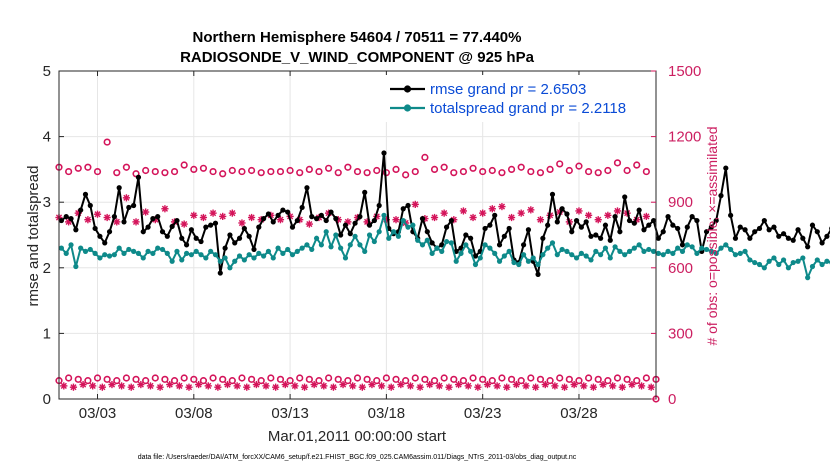 This screenshot has height=470, width=830. What do you see at coordinates (684, 71) in the screenshot?
I see `y2-tick-label: 1500` at bounding box center [684, 71].